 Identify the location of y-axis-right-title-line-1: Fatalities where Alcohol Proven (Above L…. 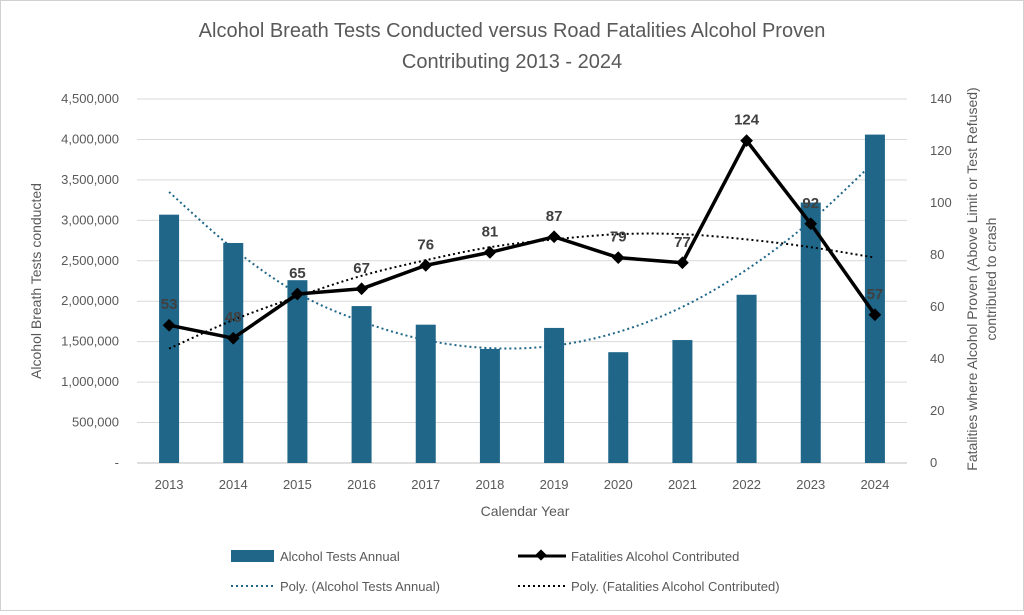
(972, 278).